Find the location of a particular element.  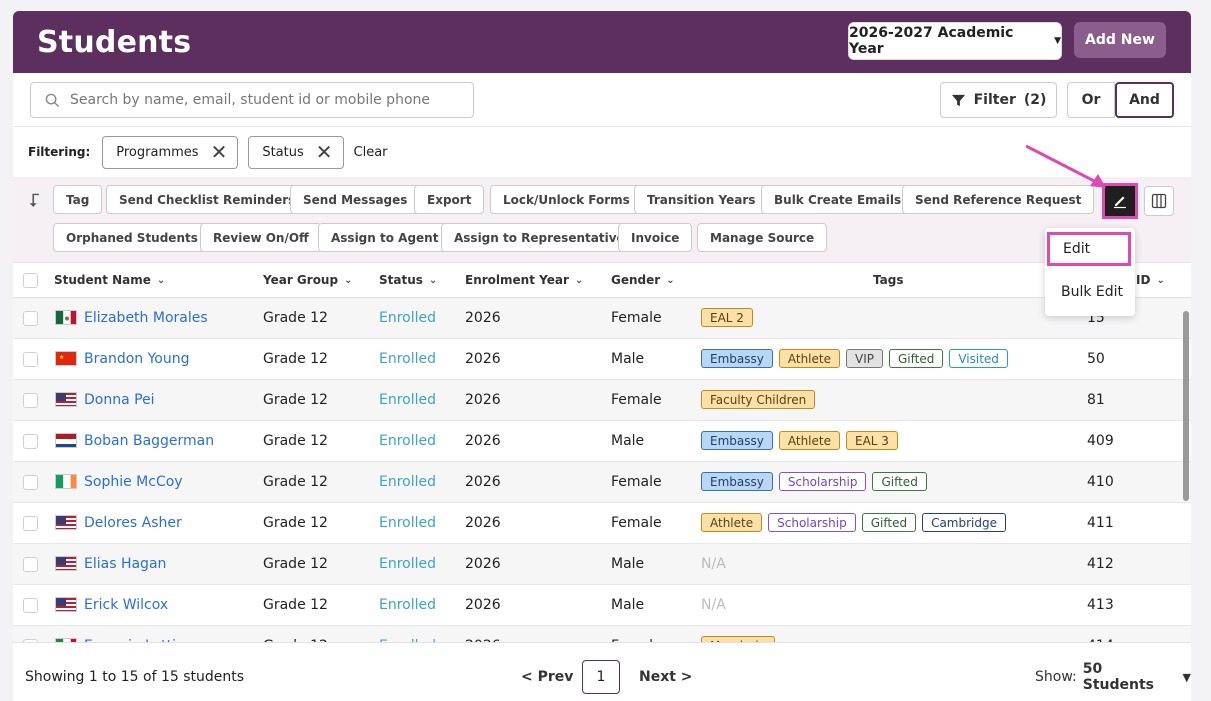

page-size-value: 50 Students is located at coordinates (1118, 677).